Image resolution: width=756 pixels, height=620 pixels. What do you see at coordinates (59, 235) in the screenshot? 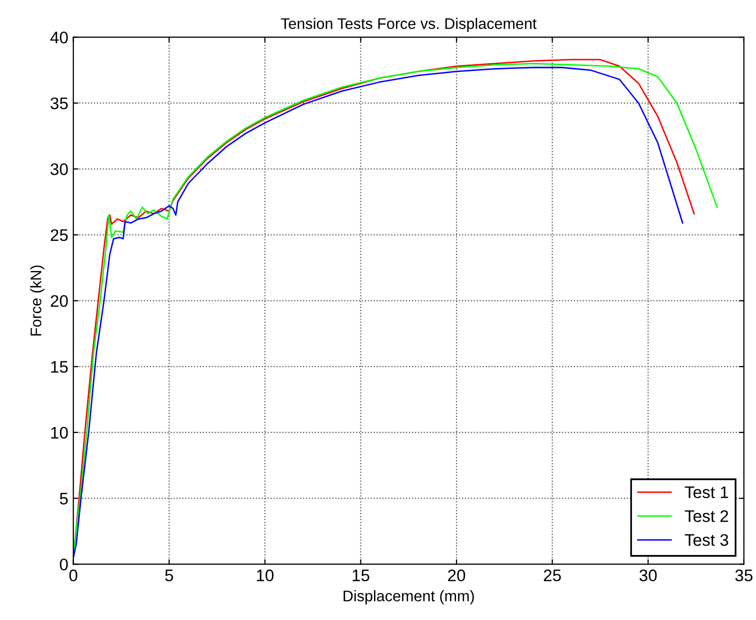
I see `y-tick-label: 25` at bounding box center [59, 235].